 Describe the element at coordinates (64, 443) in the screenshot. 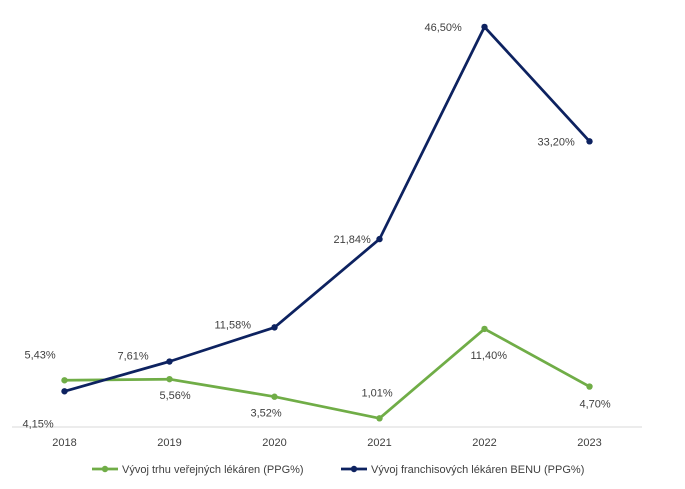

I see `x-tick-label: 2018` at that location.